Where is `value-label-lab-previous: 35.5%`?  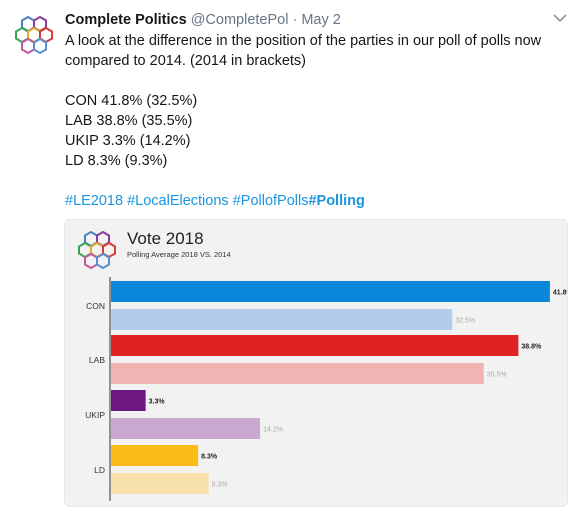 value-label-lab-previous: 35.5% is located at coordinates (497, 375).